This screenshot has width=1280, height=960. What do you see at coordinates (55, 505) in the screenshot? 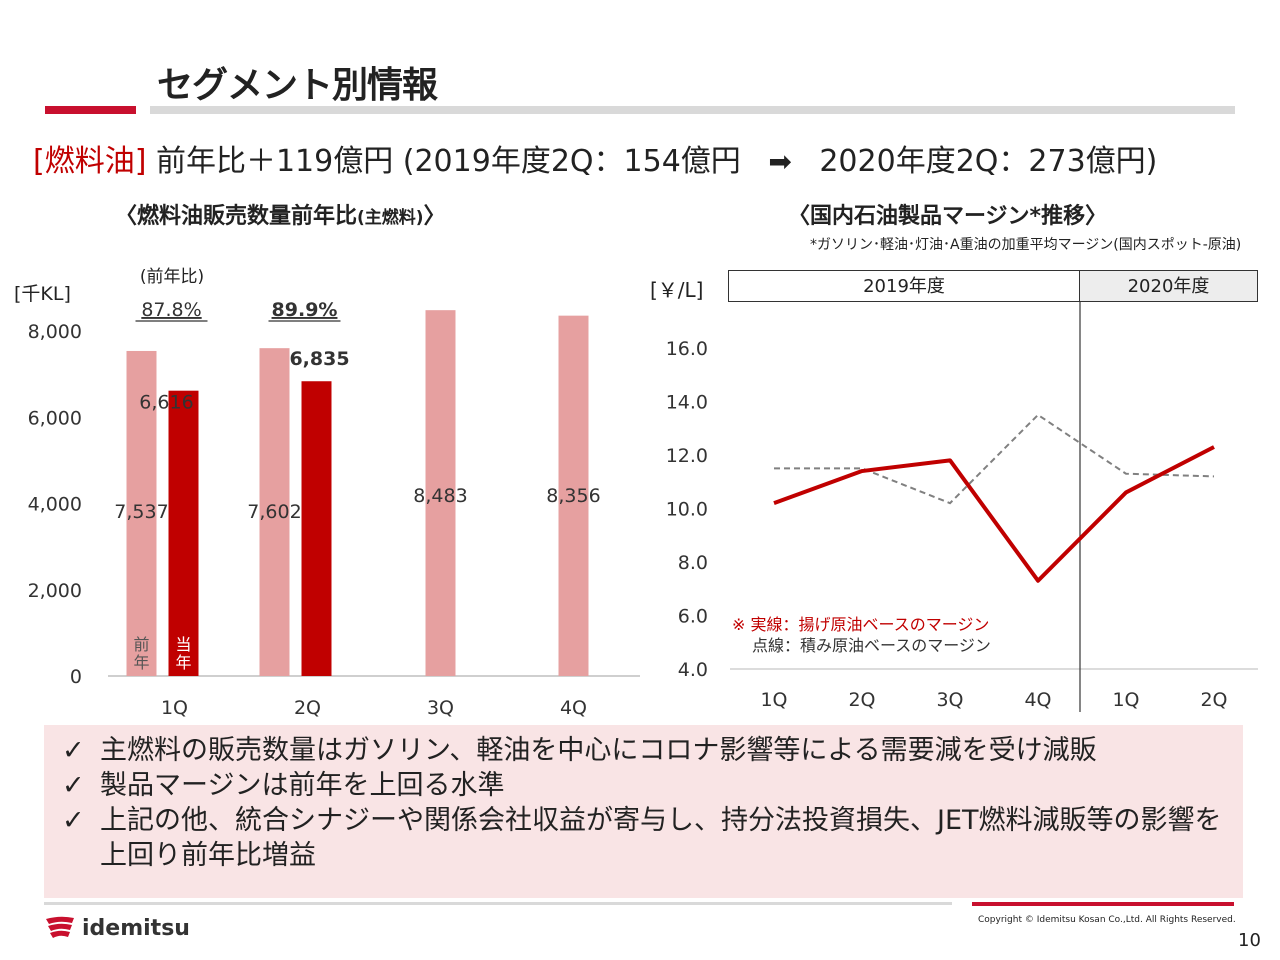
I see `y-tick-label: 4,000` at bounding box center [55, 505].